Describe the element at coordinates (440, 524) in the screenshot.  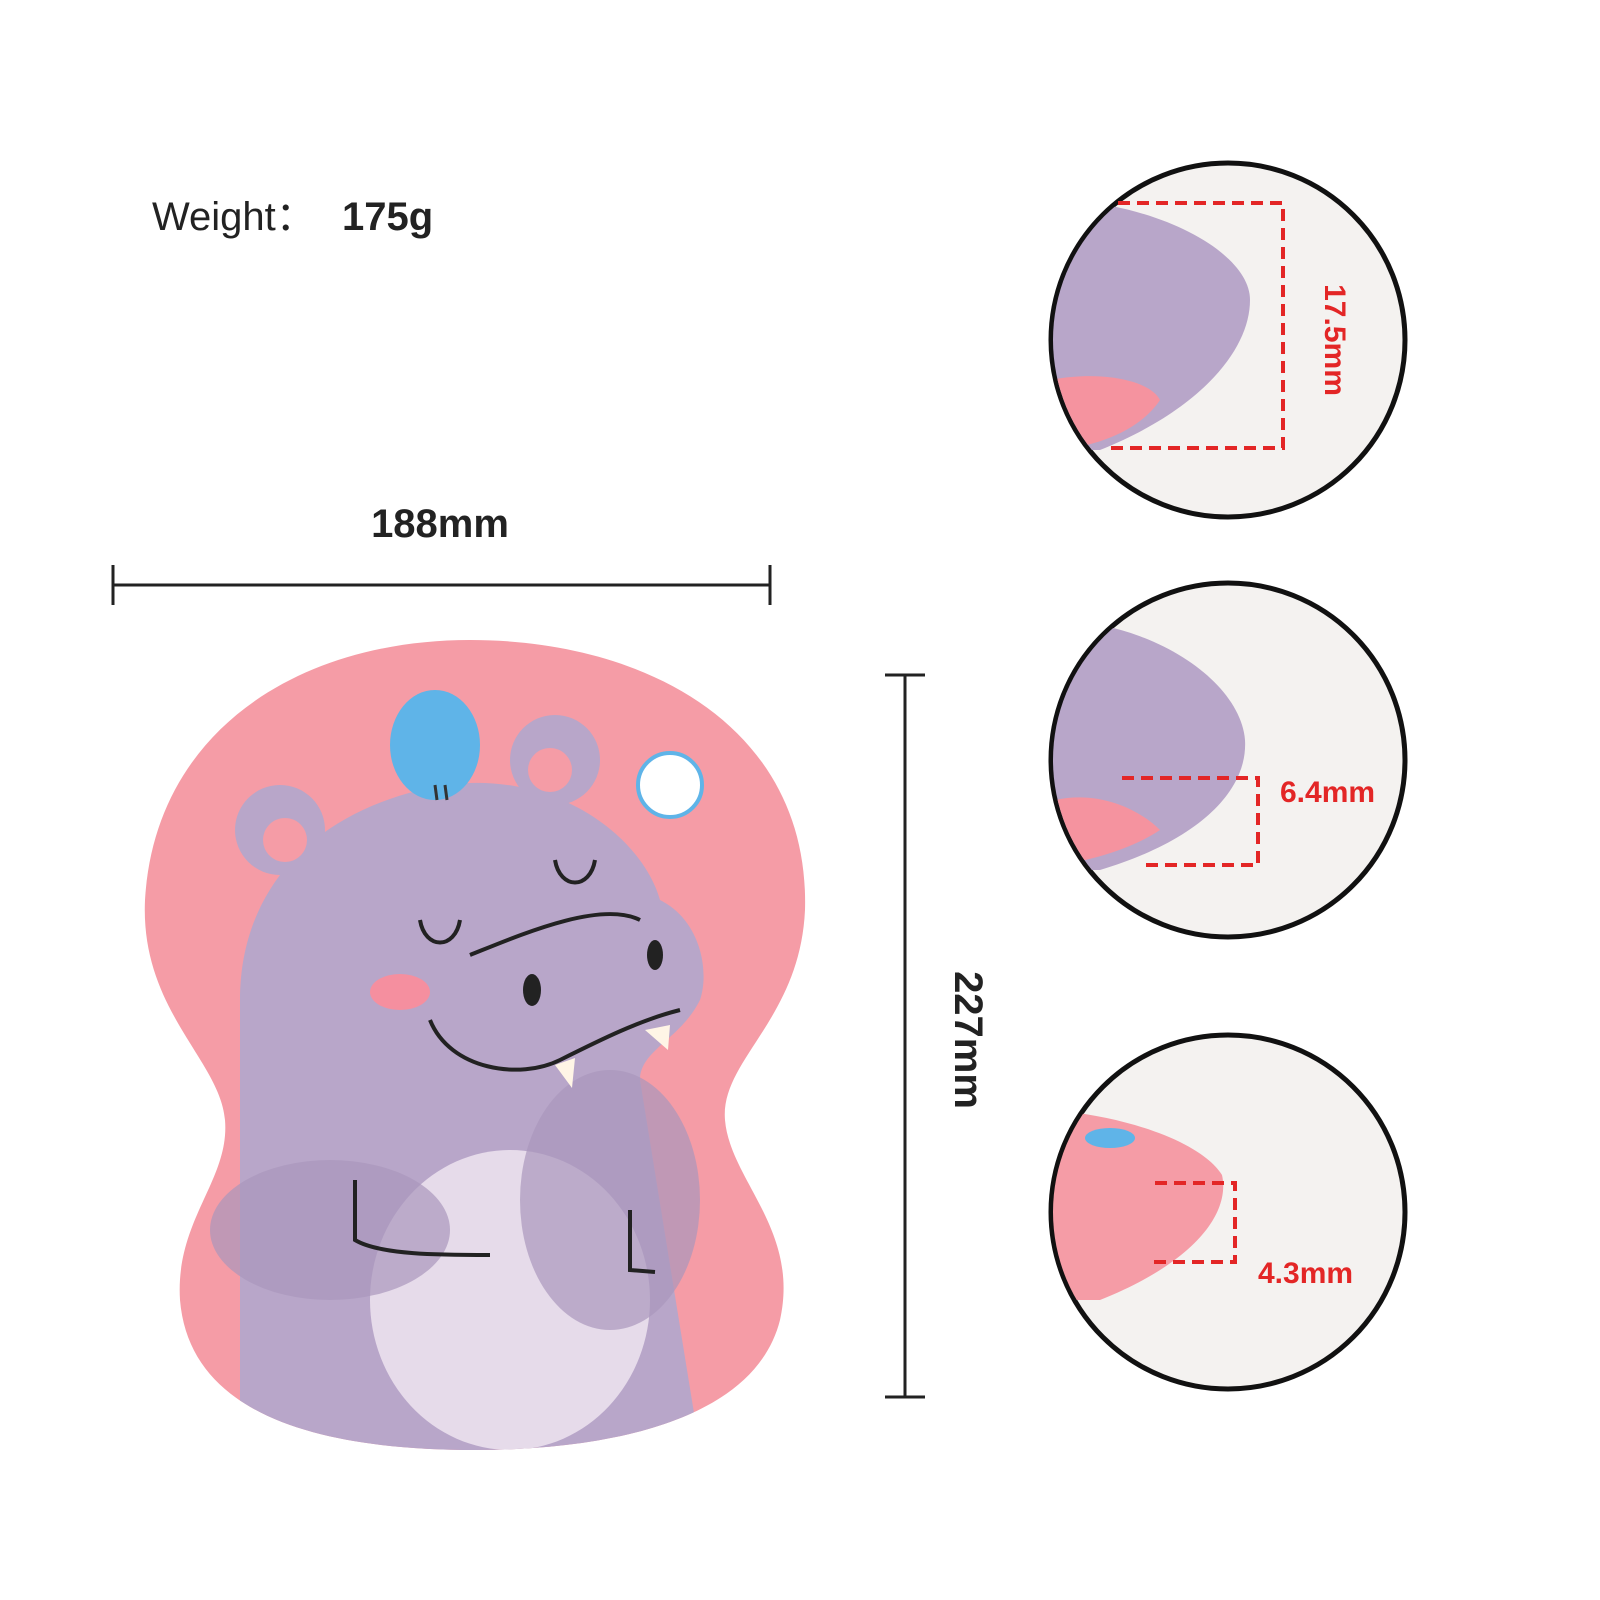
I see `width-label: 188mm` at that location.